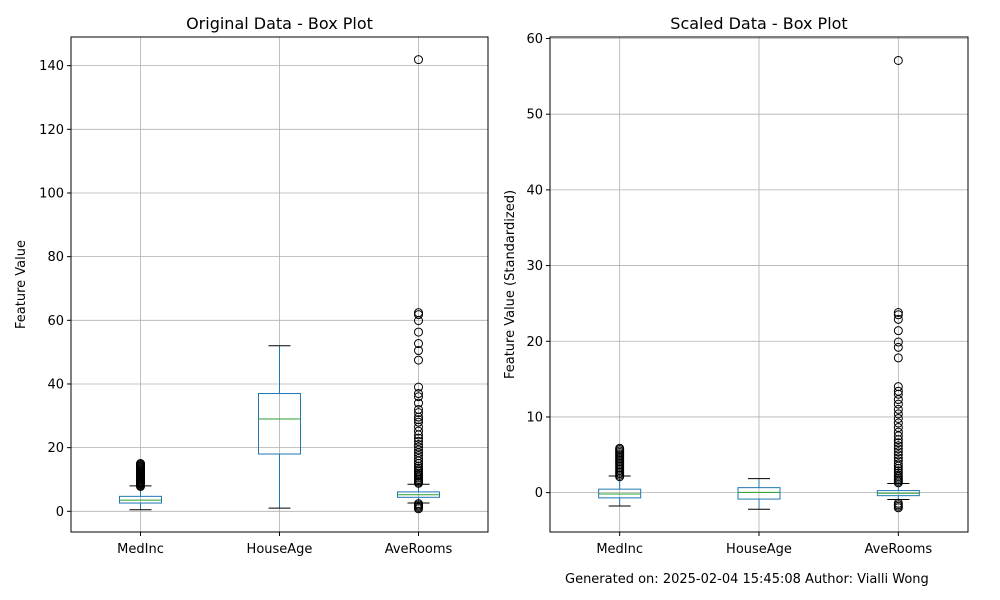 Image resolution: width=1000 pixels, height=600 pixels. Describe the element at coordinates (893, 579) in the screenshot. I see `footer-author: Vialli Wong` at that location.